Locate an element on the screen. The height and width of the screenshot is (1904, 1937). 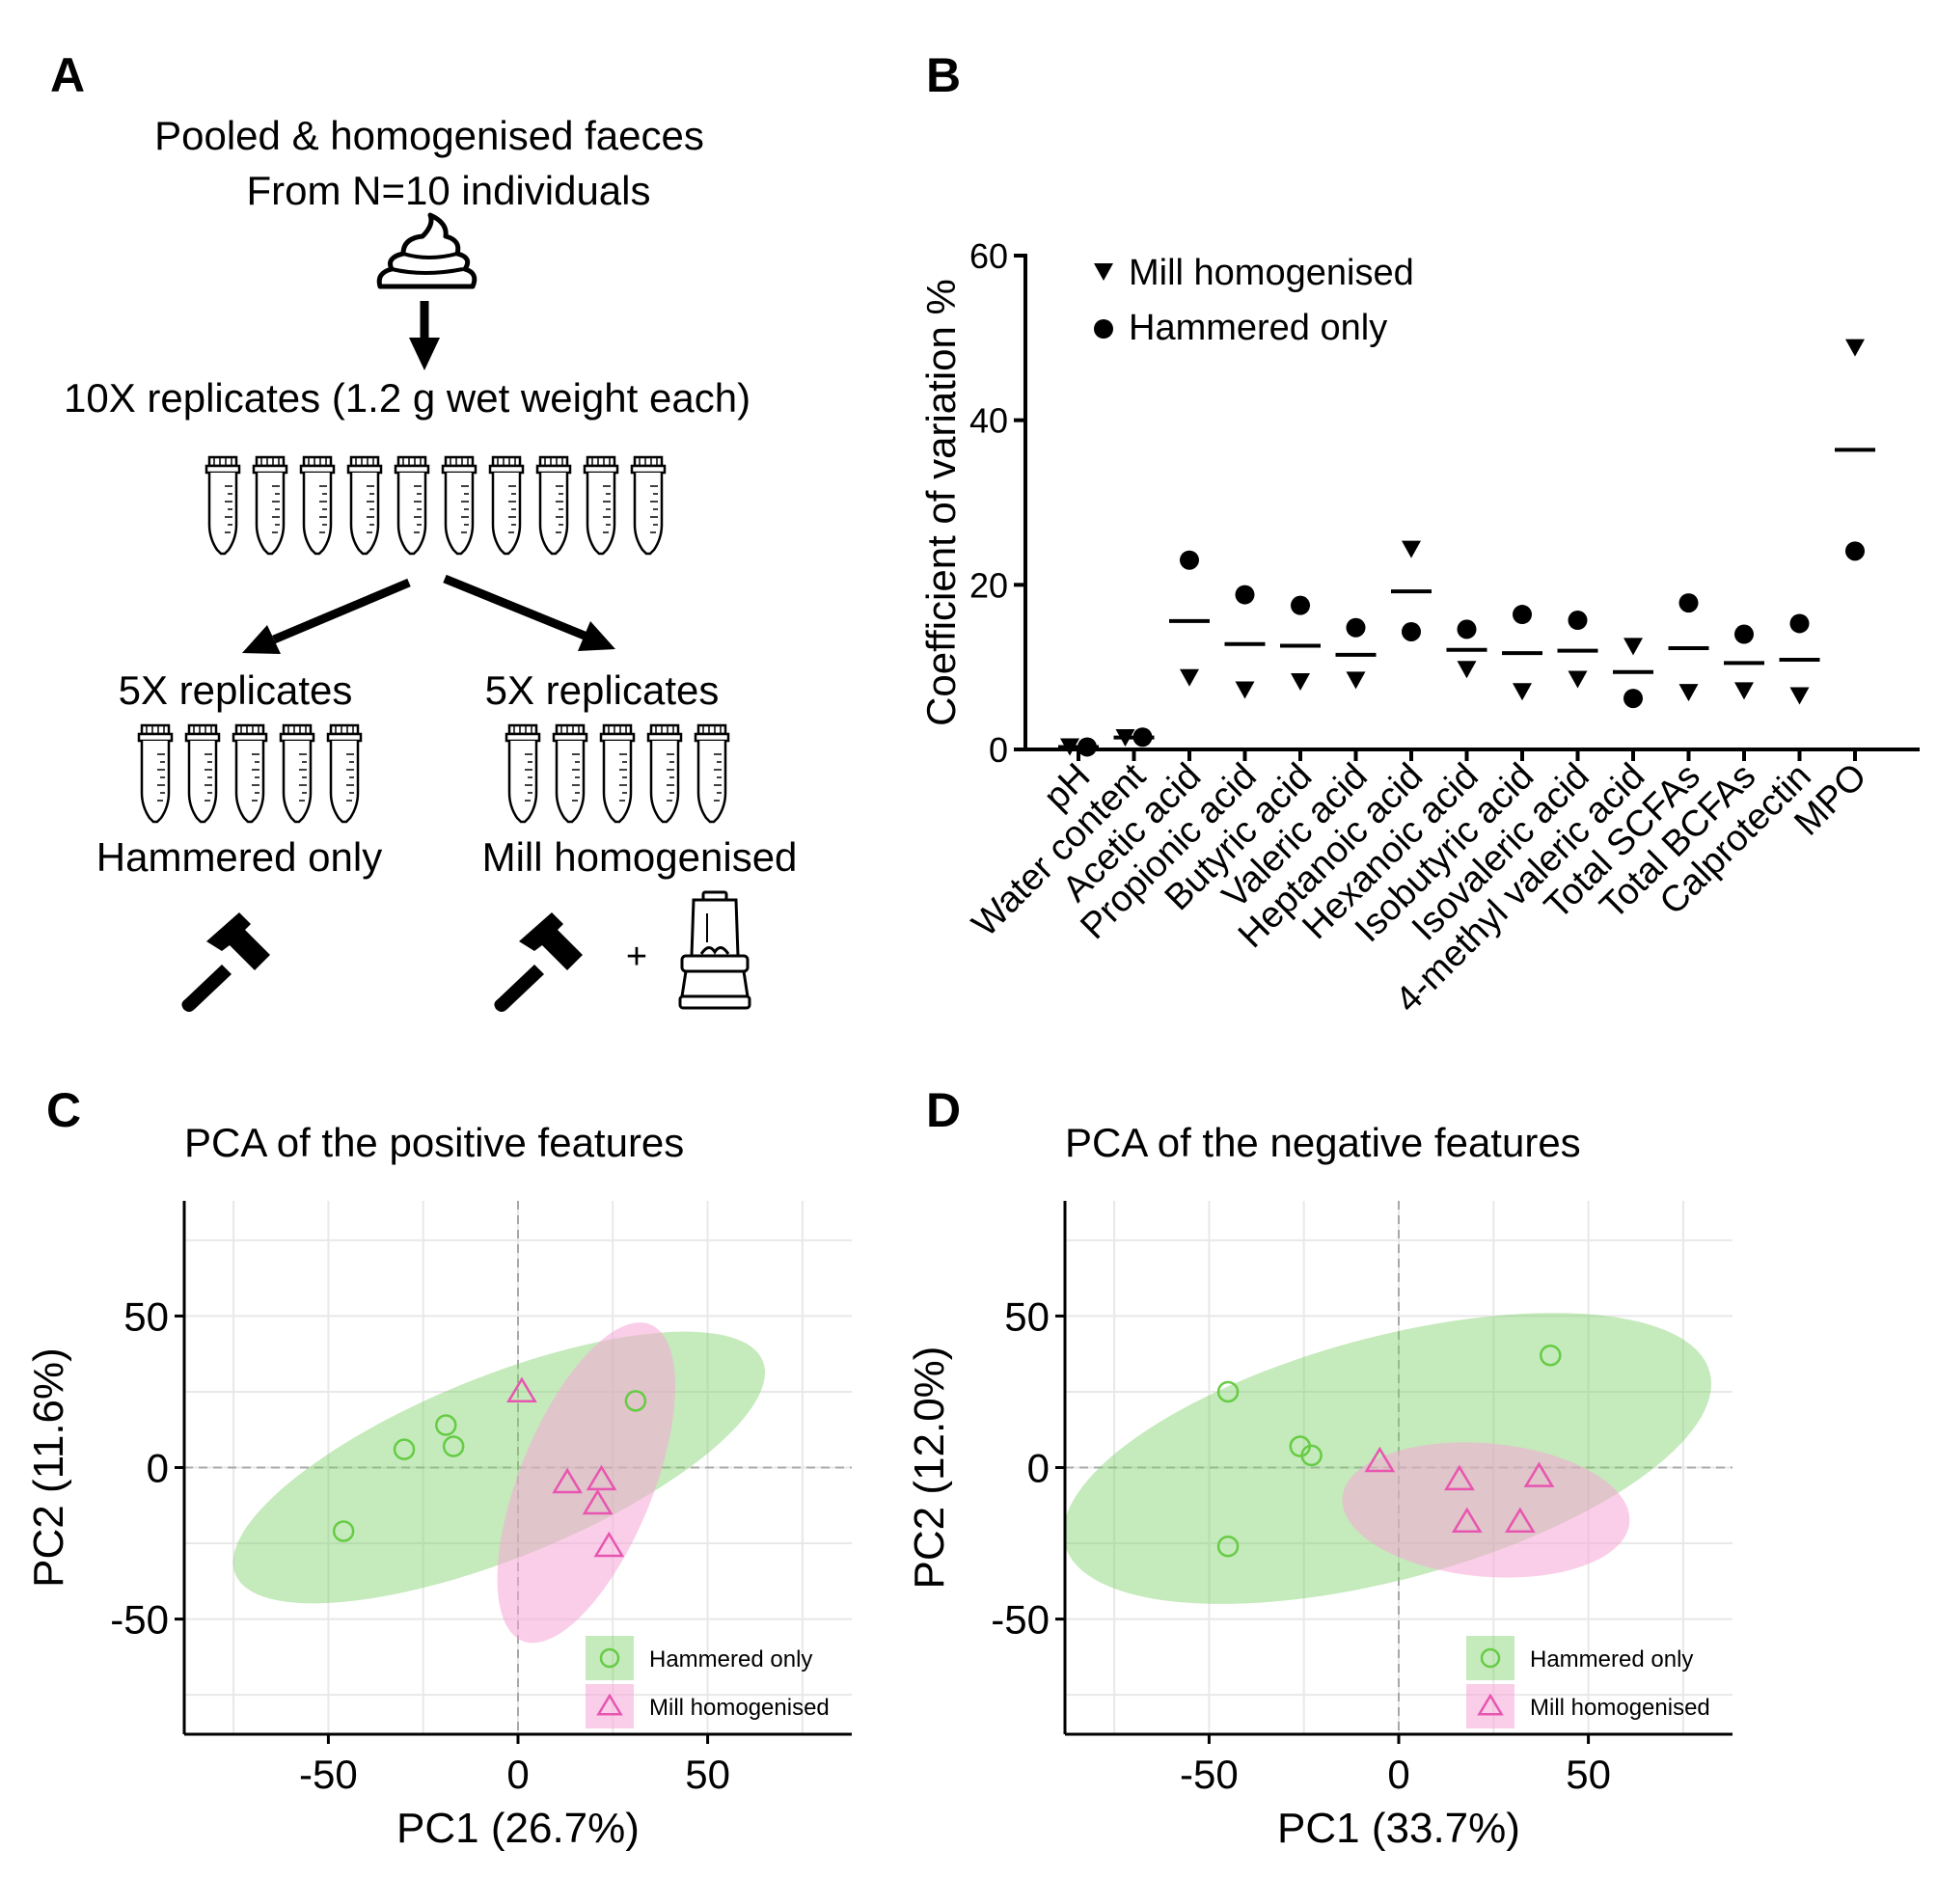
panel-a-title-line2: From N=10 individuals is located at coordinates (448, 190).